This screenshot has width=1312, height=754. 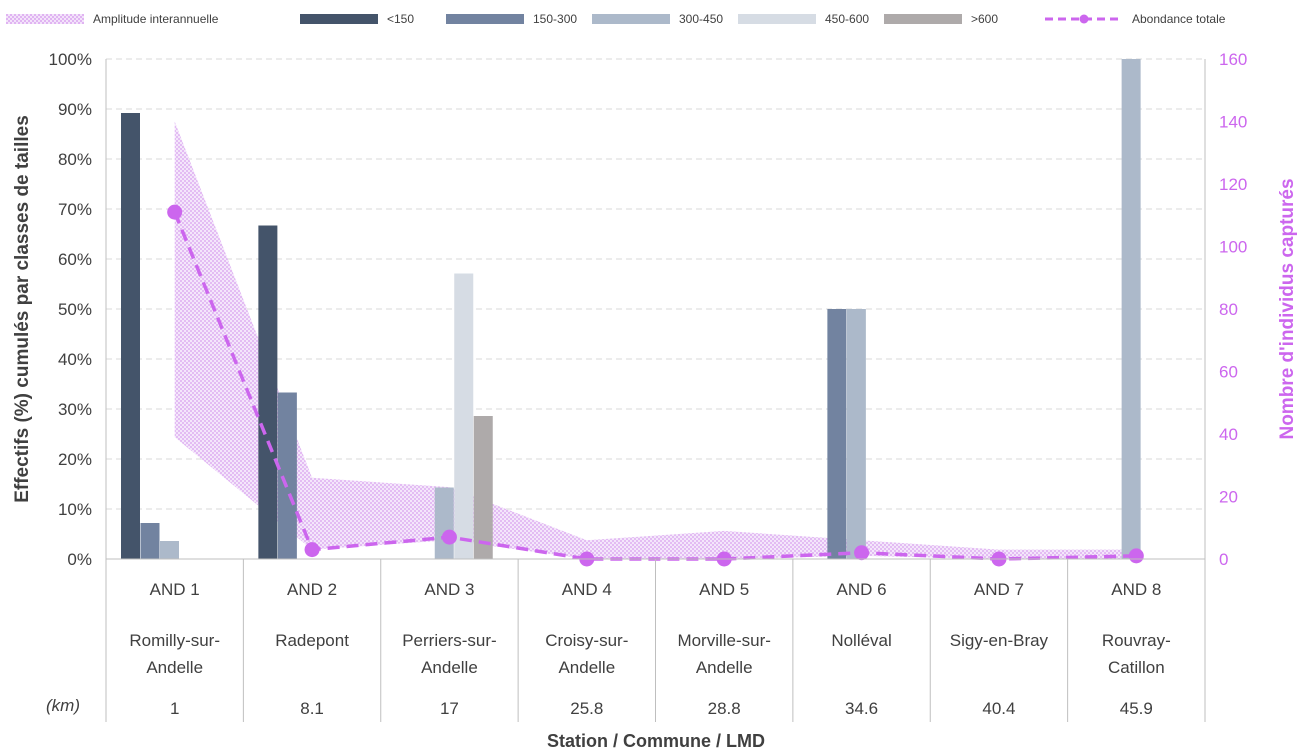 What do you see at coordinates (861, 640) in the screenshot?
I see `commune-label: Nolléval` at bounding box center [861, 640].